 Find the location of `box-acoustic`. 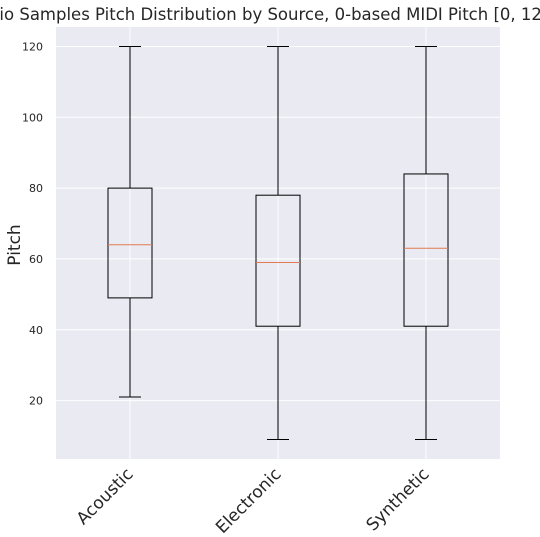

box-acoustic is located at coordinates (130, 221).